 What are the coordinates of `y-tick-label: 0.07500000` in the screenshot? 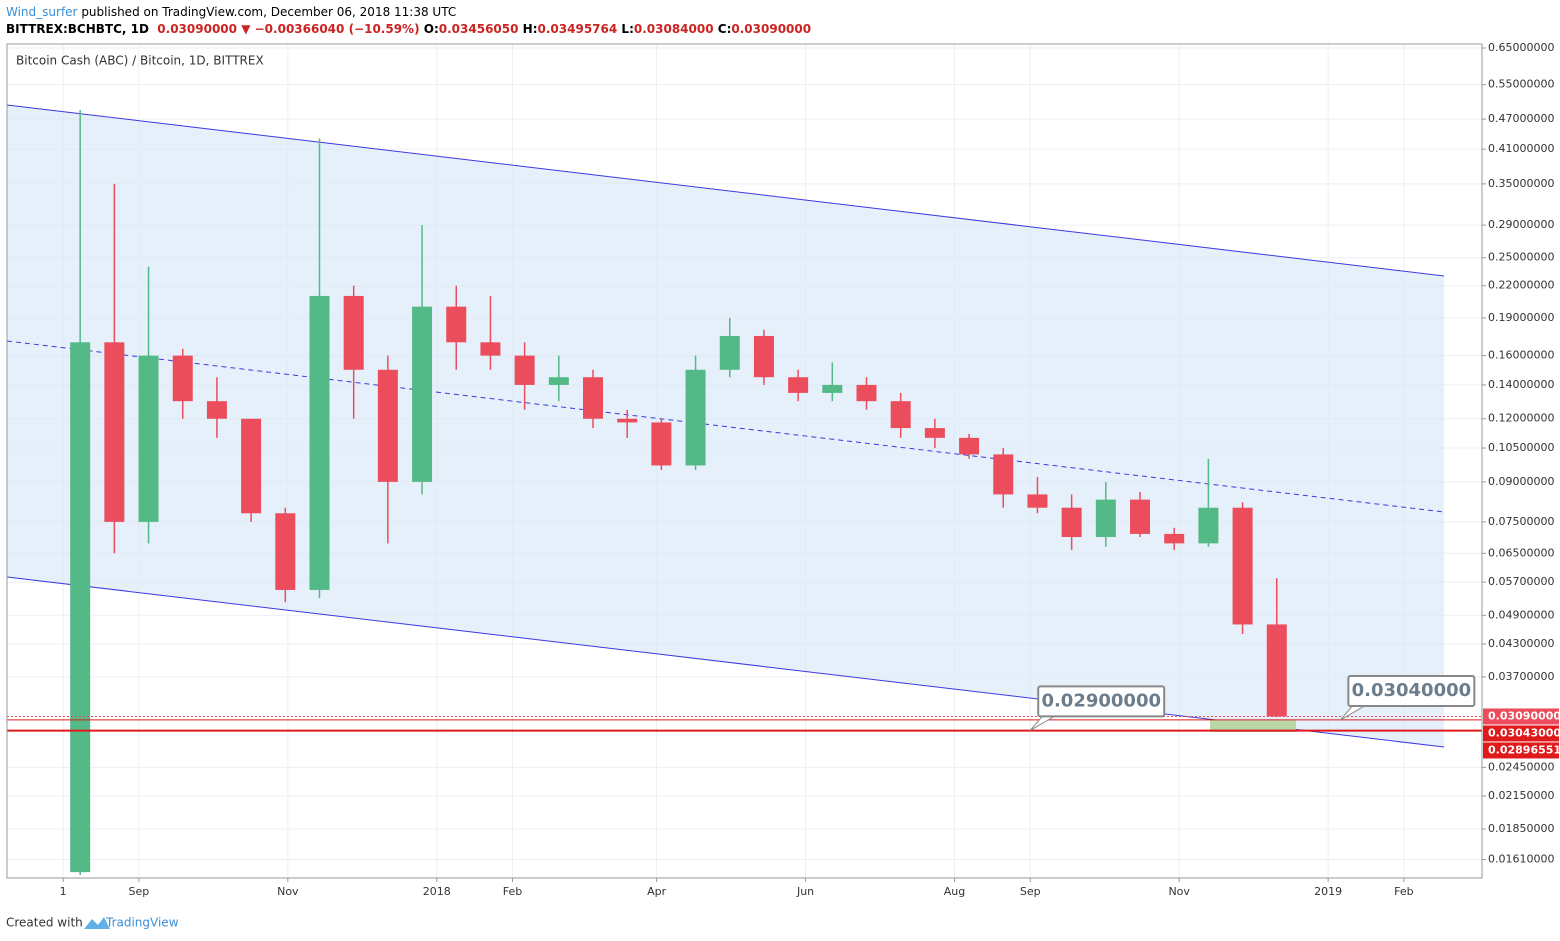 It's located at (1521, 521).